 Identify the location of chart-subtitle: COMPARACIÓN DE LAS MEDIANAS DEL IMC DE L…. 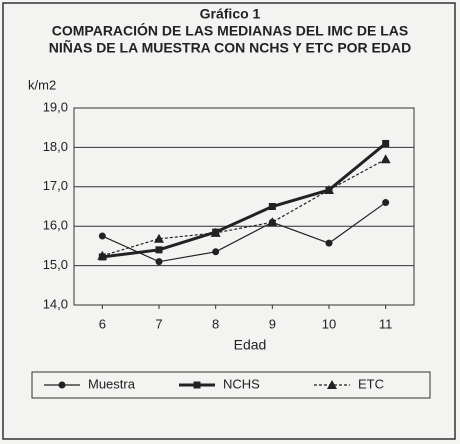
(230, 30).